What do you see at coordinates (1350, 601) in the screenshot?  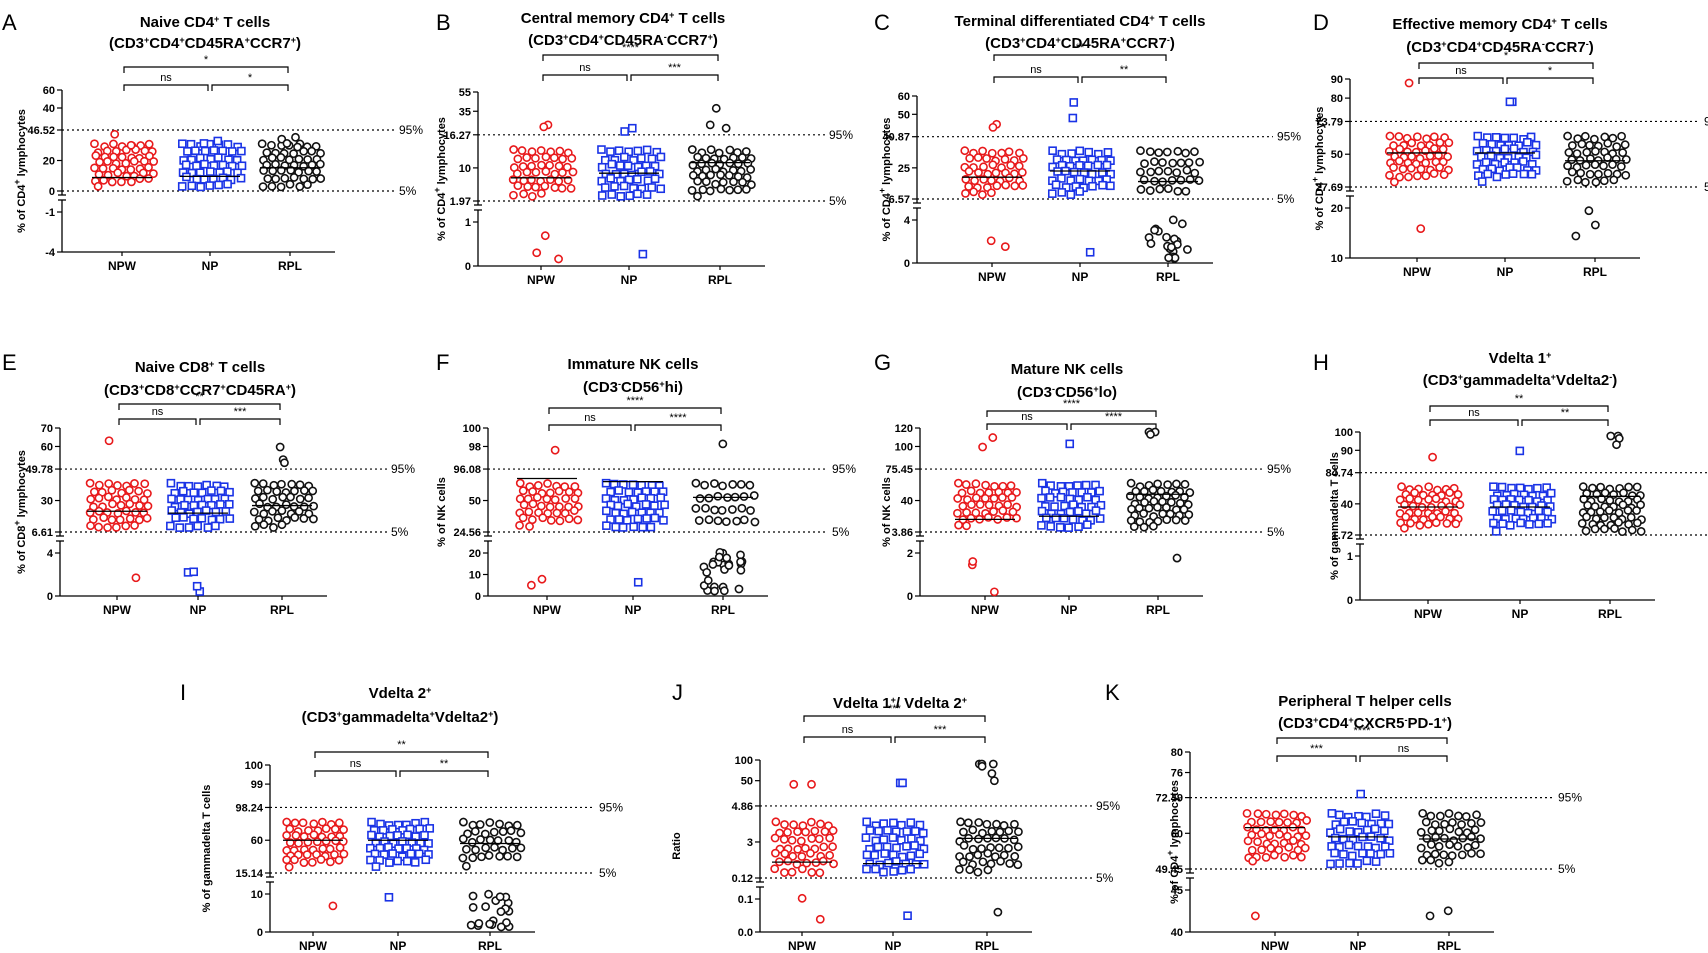 I see `y-tick-label: 0` at bounding box center [1350, 601].